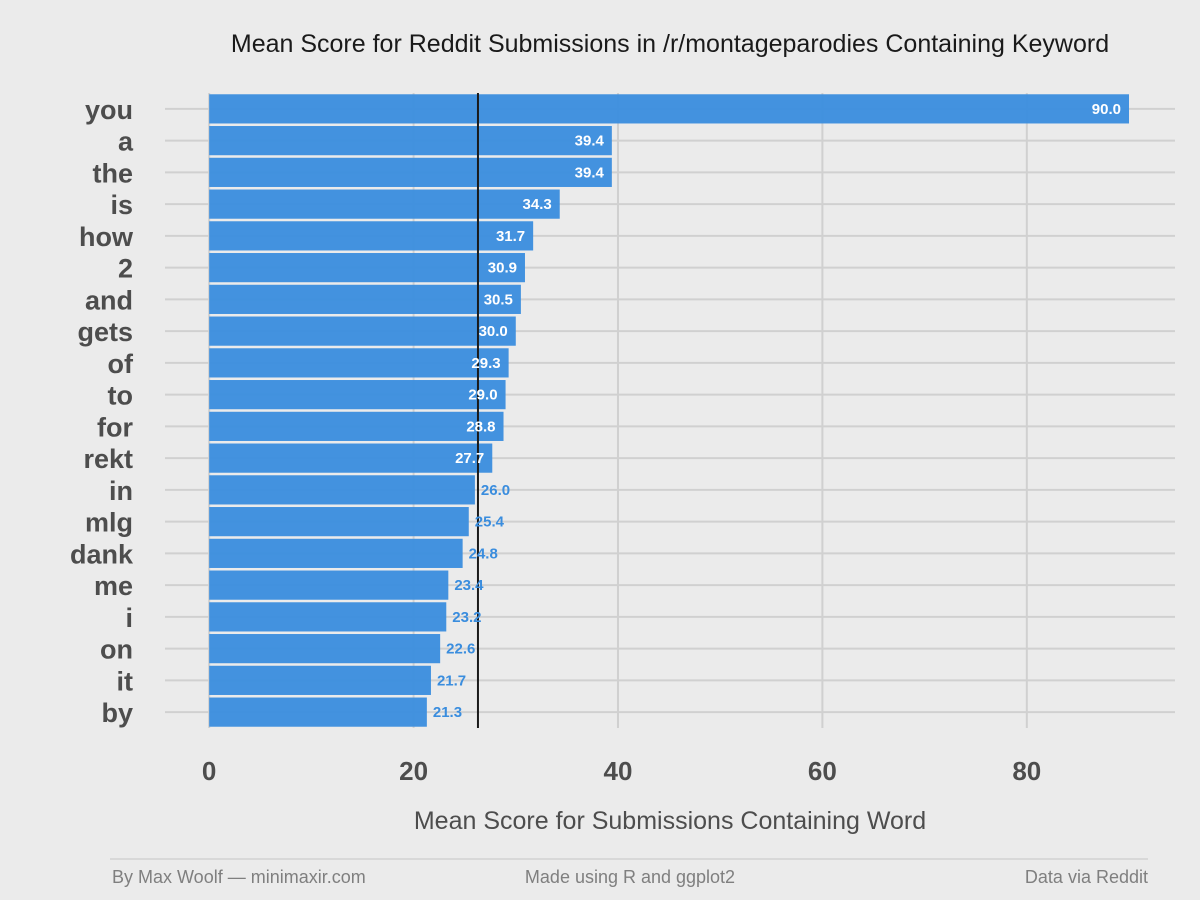 The height and width of the screenshot is (900, 1200). Describe the element at coordinates (329, 585) in the screenshot. I see `bar-me` at that location.